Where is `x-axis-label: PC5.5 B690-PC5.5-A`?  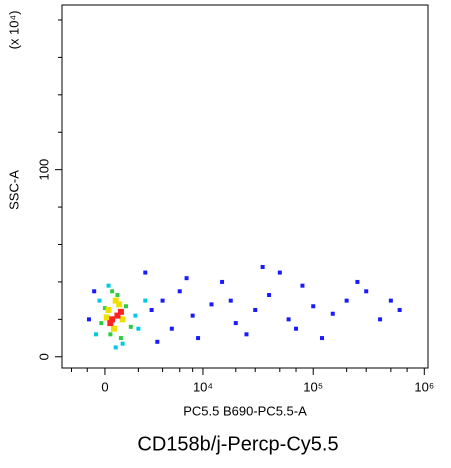
x-axis-label: PC5.5 B690-PC5.5-A is located at coordinates (245, 410).